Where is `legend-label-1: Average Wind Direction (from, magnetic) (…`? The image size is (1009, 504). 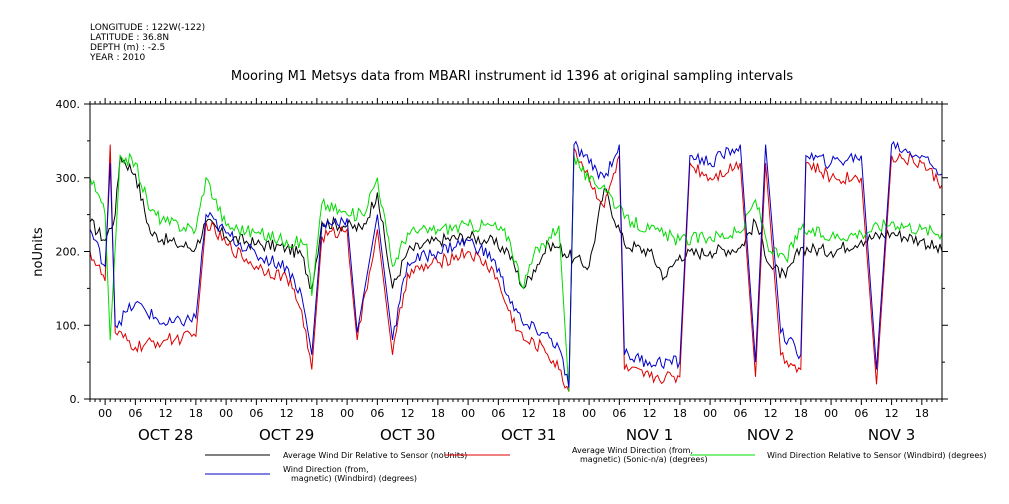 legend-label-1: Average Wind Direction (from, magnetic) (… is located at coordinates (640, 455).